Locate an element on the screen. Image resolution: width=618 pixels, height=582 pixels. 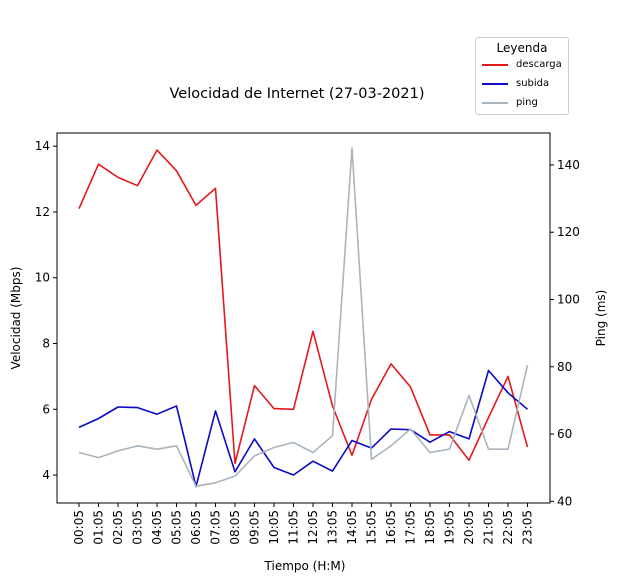
legend-entry-subida: subida is located at coordinates (522, 83).